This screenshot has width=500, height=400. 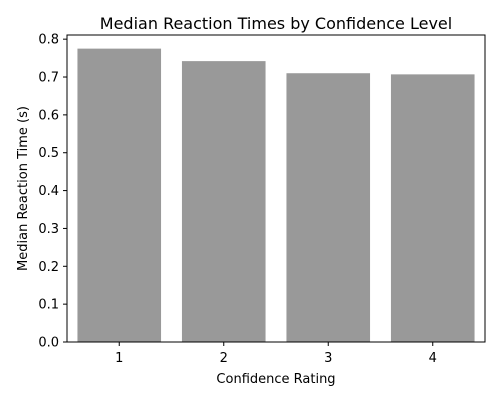 What do you see at coordinates (48, 267) in the screenshot?
I see `y-tick-label: 0.2` at bounding box center [48, 267].